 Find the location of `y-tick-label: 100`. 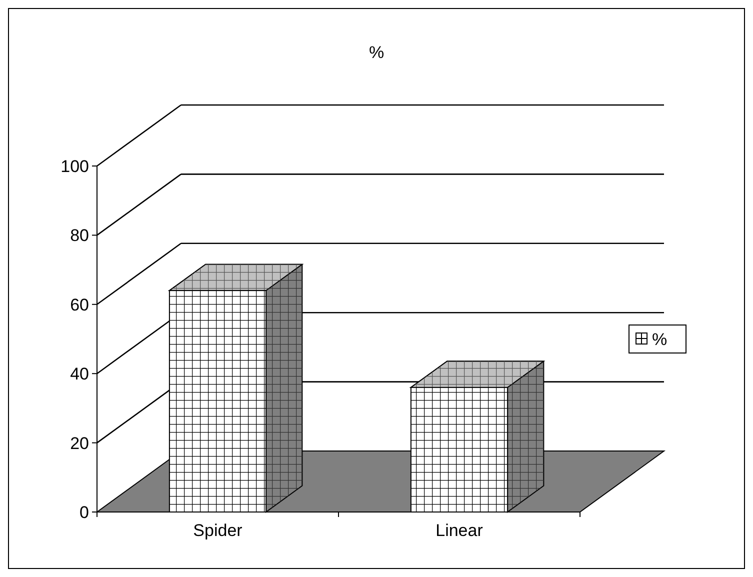

y-tick-label: 100 is located at coordinates (74, 166).